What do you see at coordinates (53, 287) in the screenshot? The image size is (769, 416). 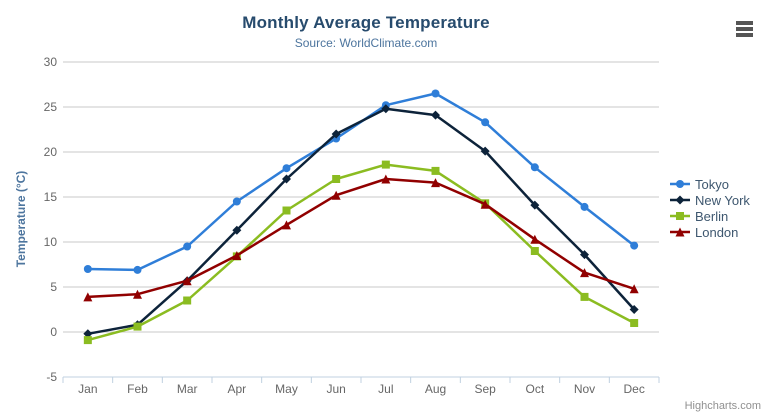 I see `y-tick-label: 5` at bounding box center [53, 287].